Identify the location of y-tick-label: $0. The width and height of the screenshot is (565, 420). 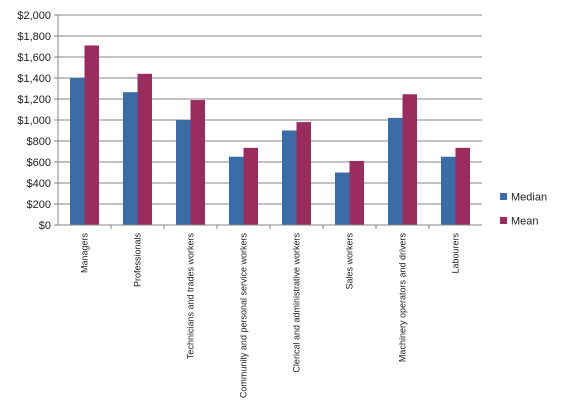
(45, 226).